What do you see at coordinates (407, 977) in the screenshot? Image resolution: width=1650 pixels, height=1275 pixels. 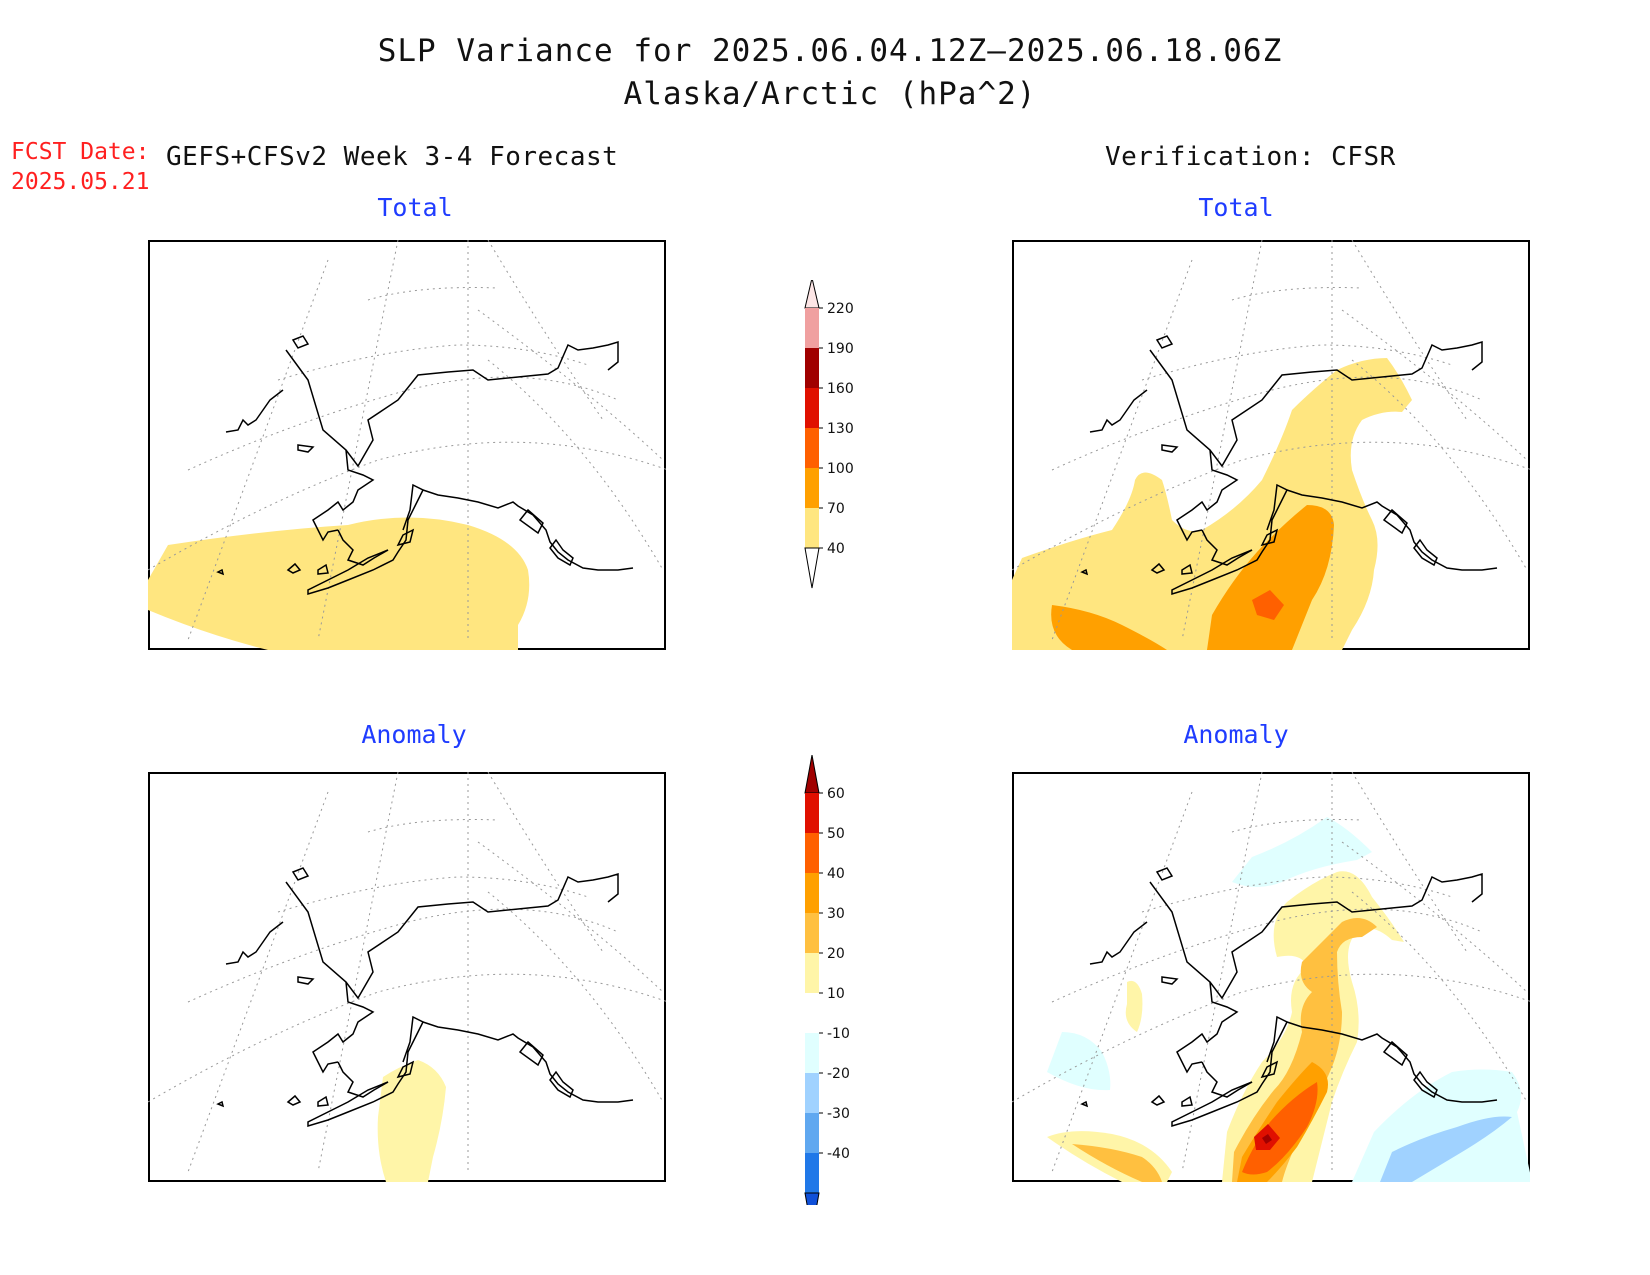 I see `forecast-anomaly-map` at bounding box center [407, 977].